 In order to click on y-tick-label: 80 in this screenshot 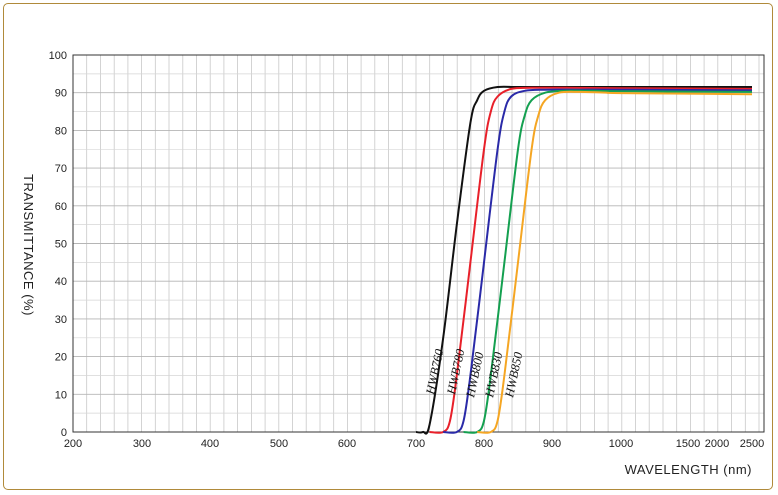, I will do `click(61, 131)`.